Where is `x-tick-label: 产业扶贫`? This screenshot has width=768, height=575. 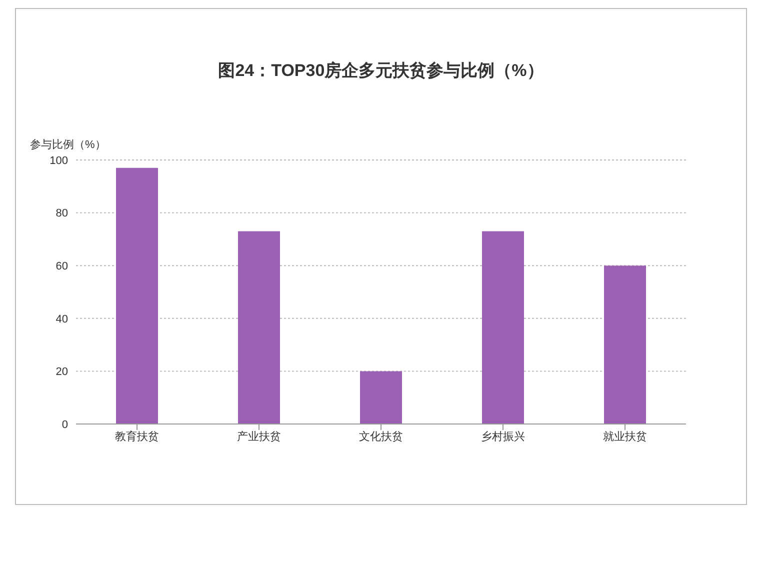
x-tick-label: 产业扶贫 is located at coordinates (259, 436).